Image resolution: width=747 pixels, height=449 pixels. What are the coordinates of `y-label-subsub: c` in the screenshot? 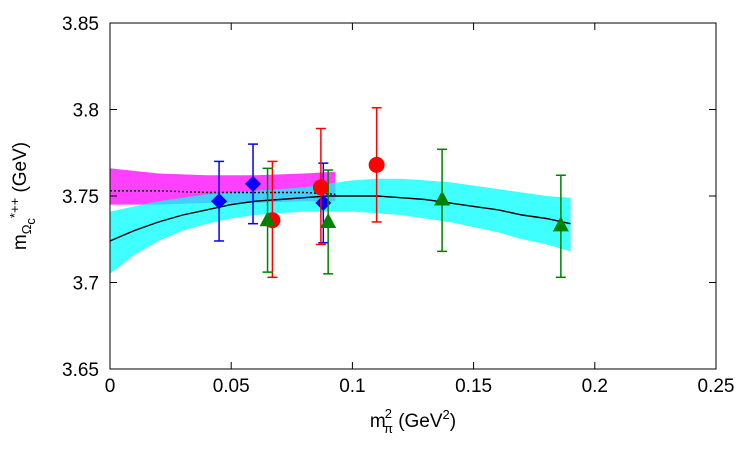 It's located at (30, 221).